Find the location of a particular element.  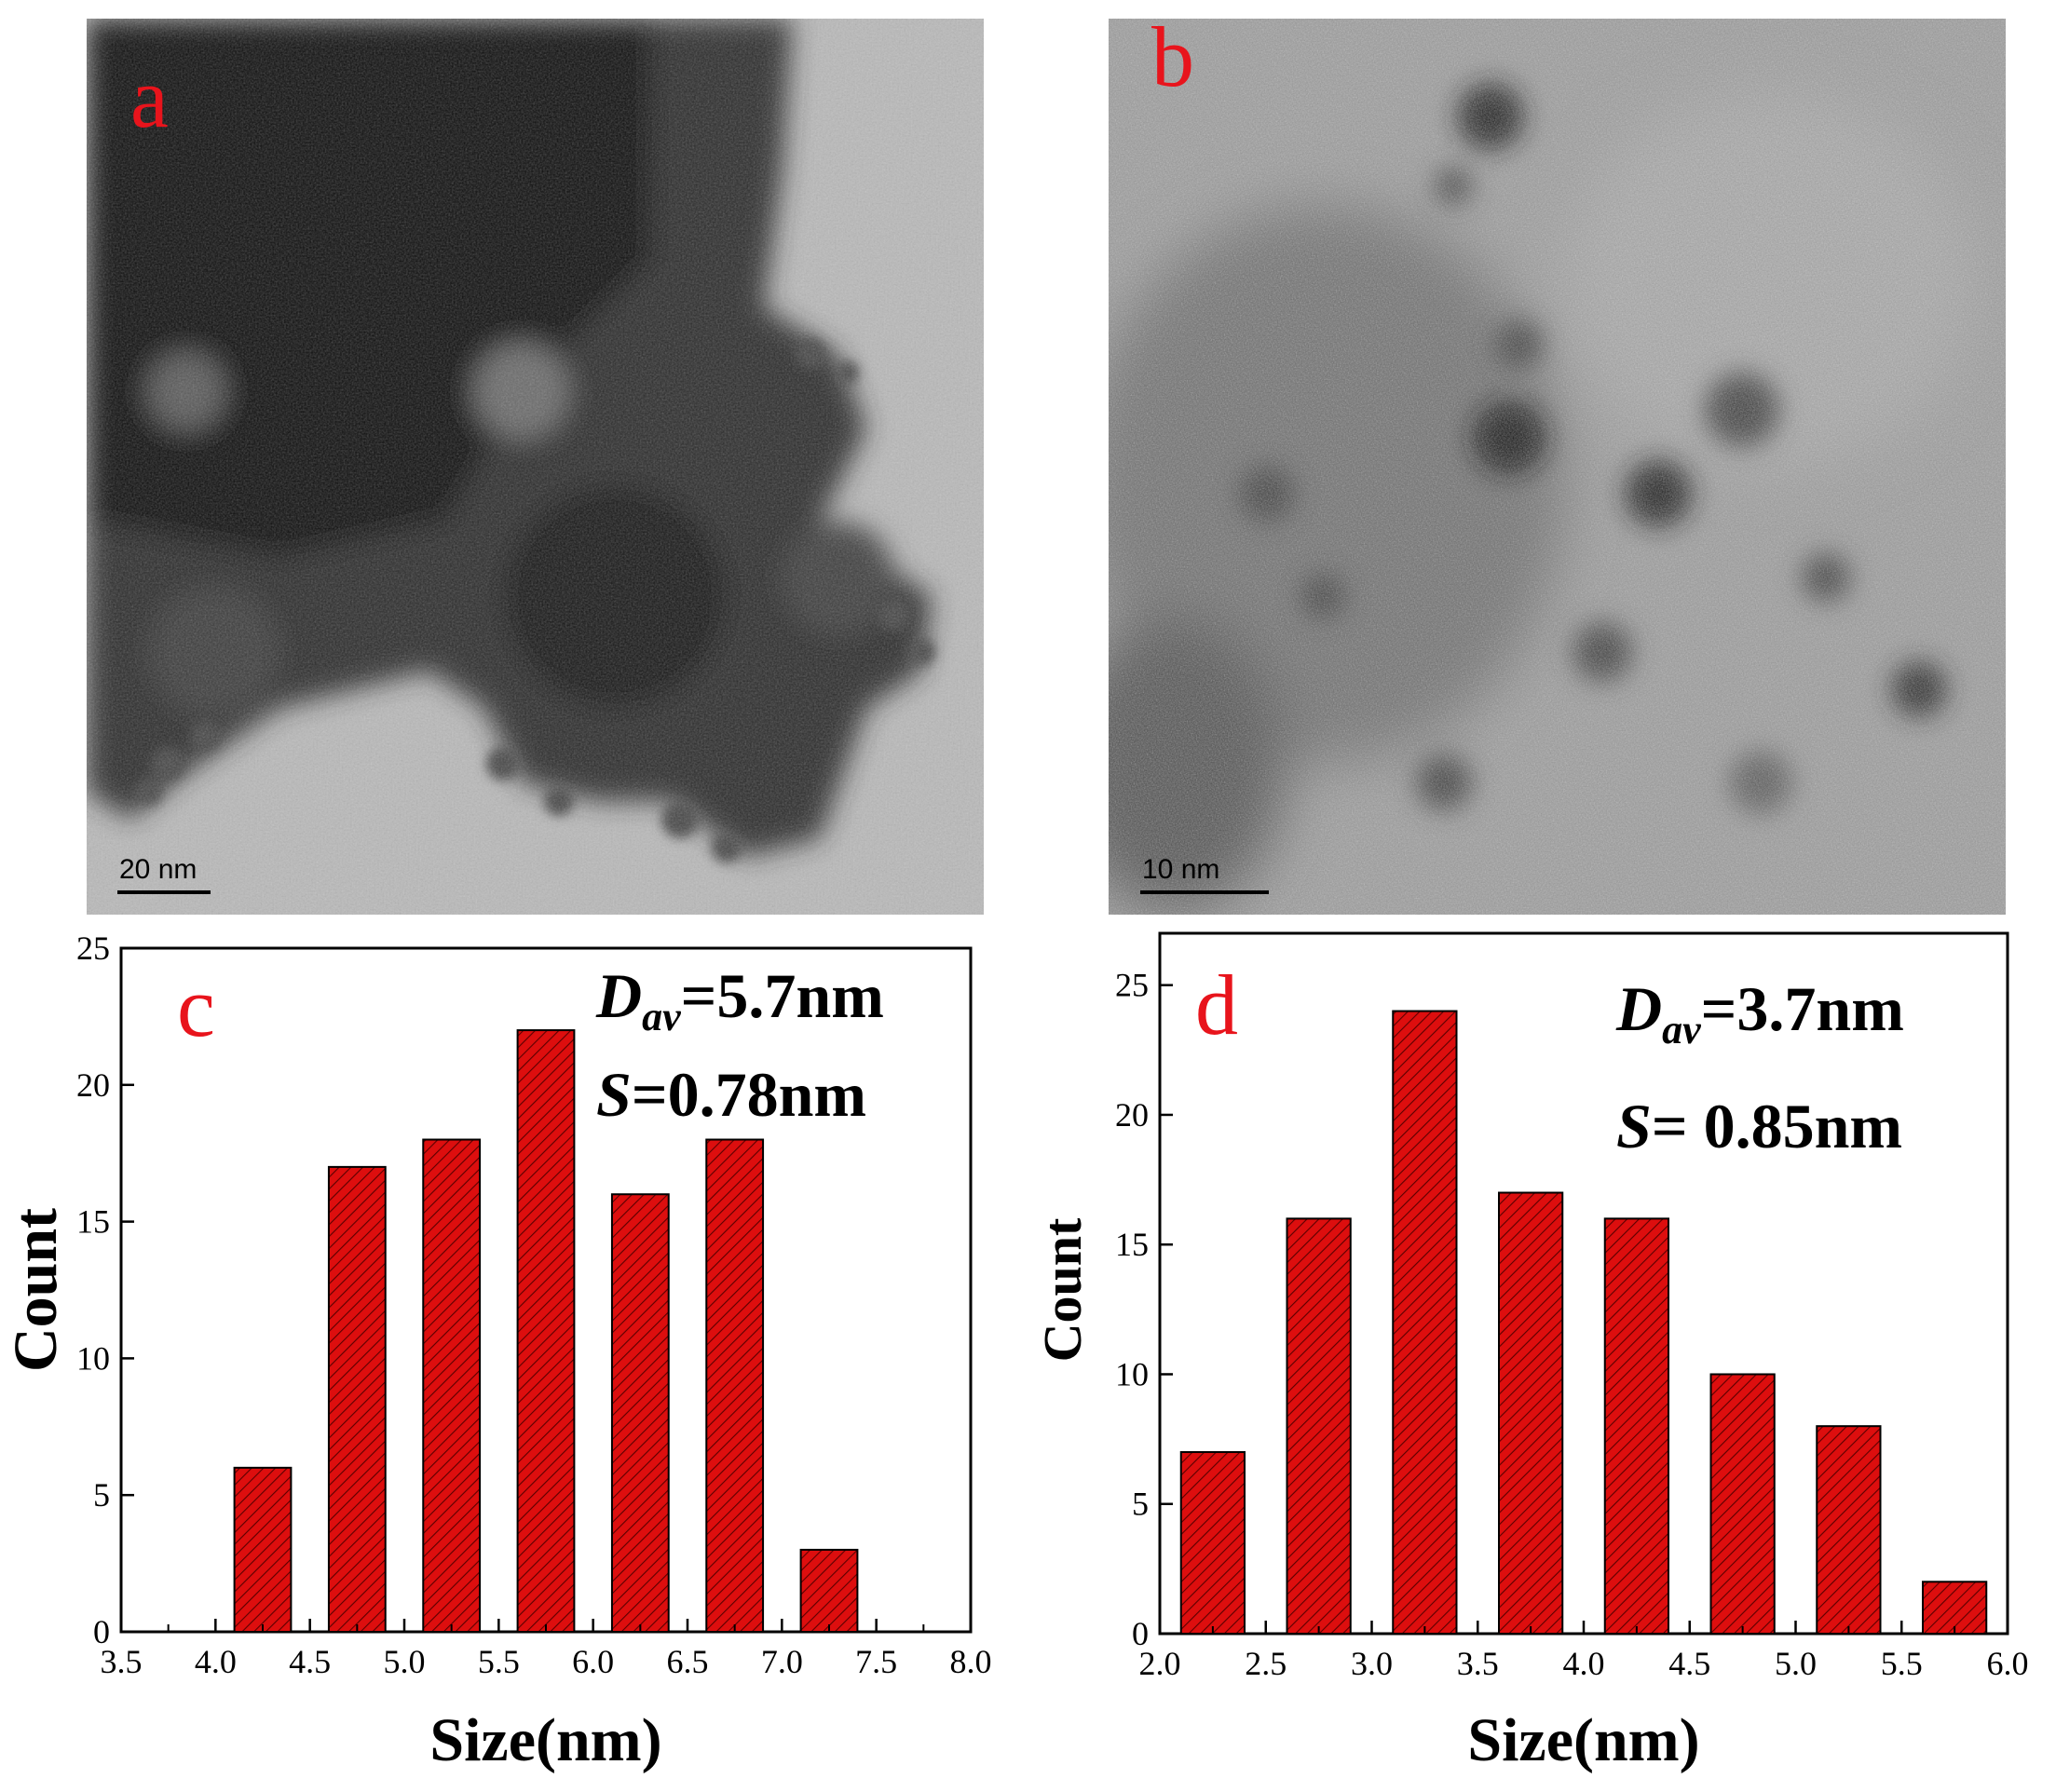

annotation-s-d: S= 0.85nm is located at coordinates (1759, 1126).